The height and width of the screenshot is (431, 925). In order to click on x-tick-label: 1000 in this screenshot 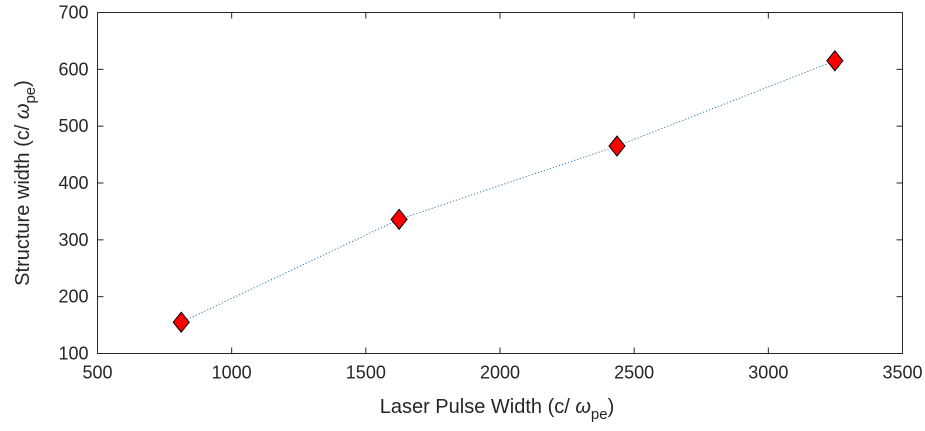, I will do `click(232, 373)`.